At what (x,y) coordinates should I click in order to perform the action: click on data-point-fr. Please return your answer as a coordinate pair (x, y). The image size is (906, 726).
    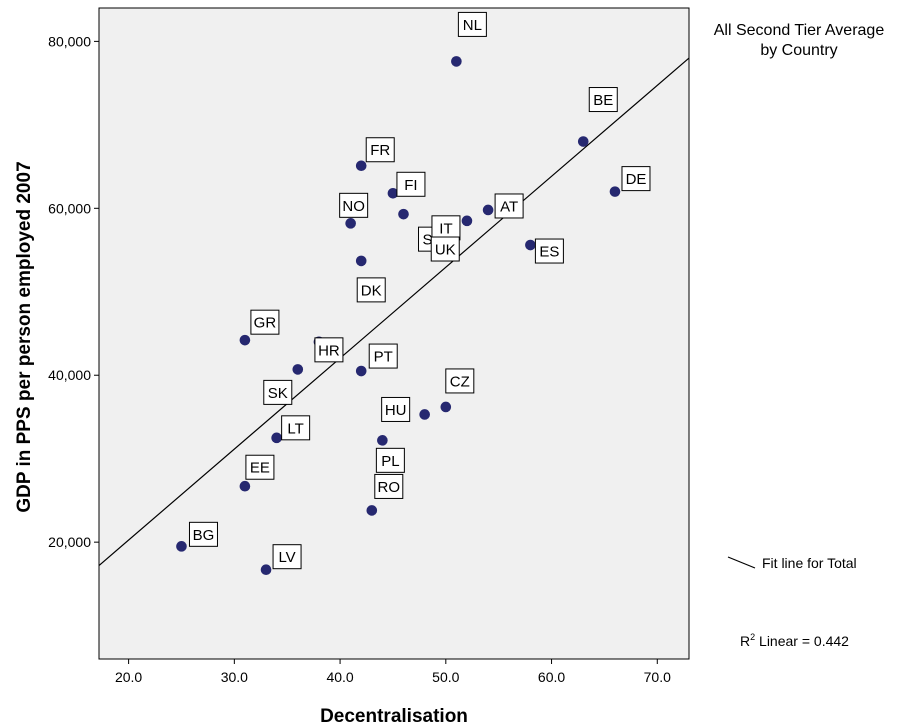
    Looking at the image, I should click on (361, 166).